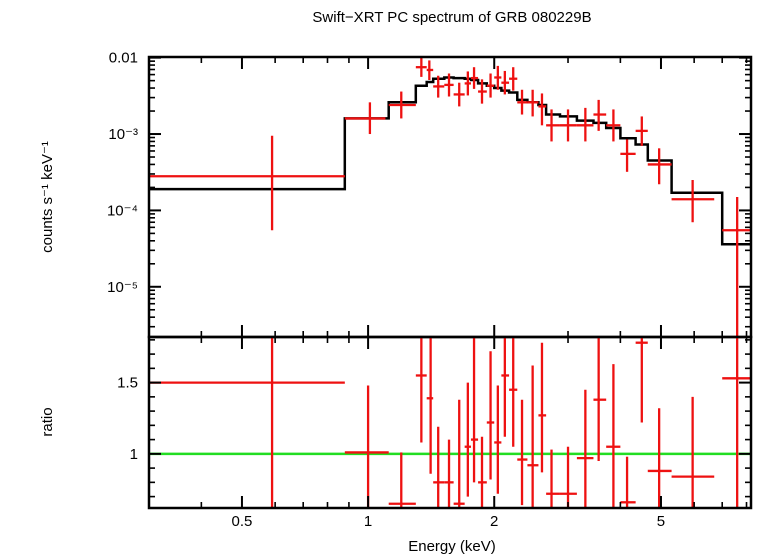 The width and height of the screenshot is (758, 556). Describe the element at coordinates (368, 521) in the screenshot. I see `x-tick-label: 1` at that location.